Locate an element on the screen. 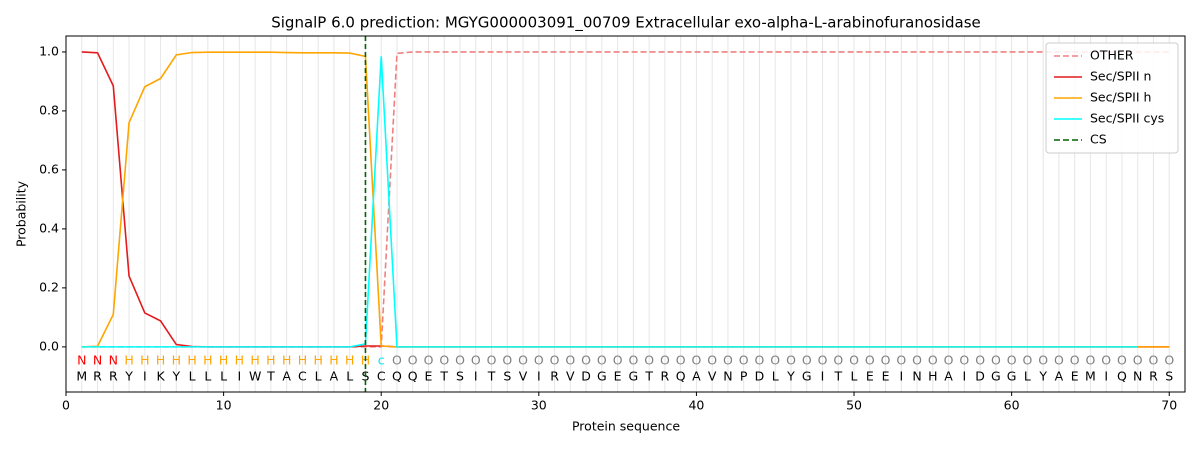  y-tick-label: 0.2 is located at coordinates (49, 286).